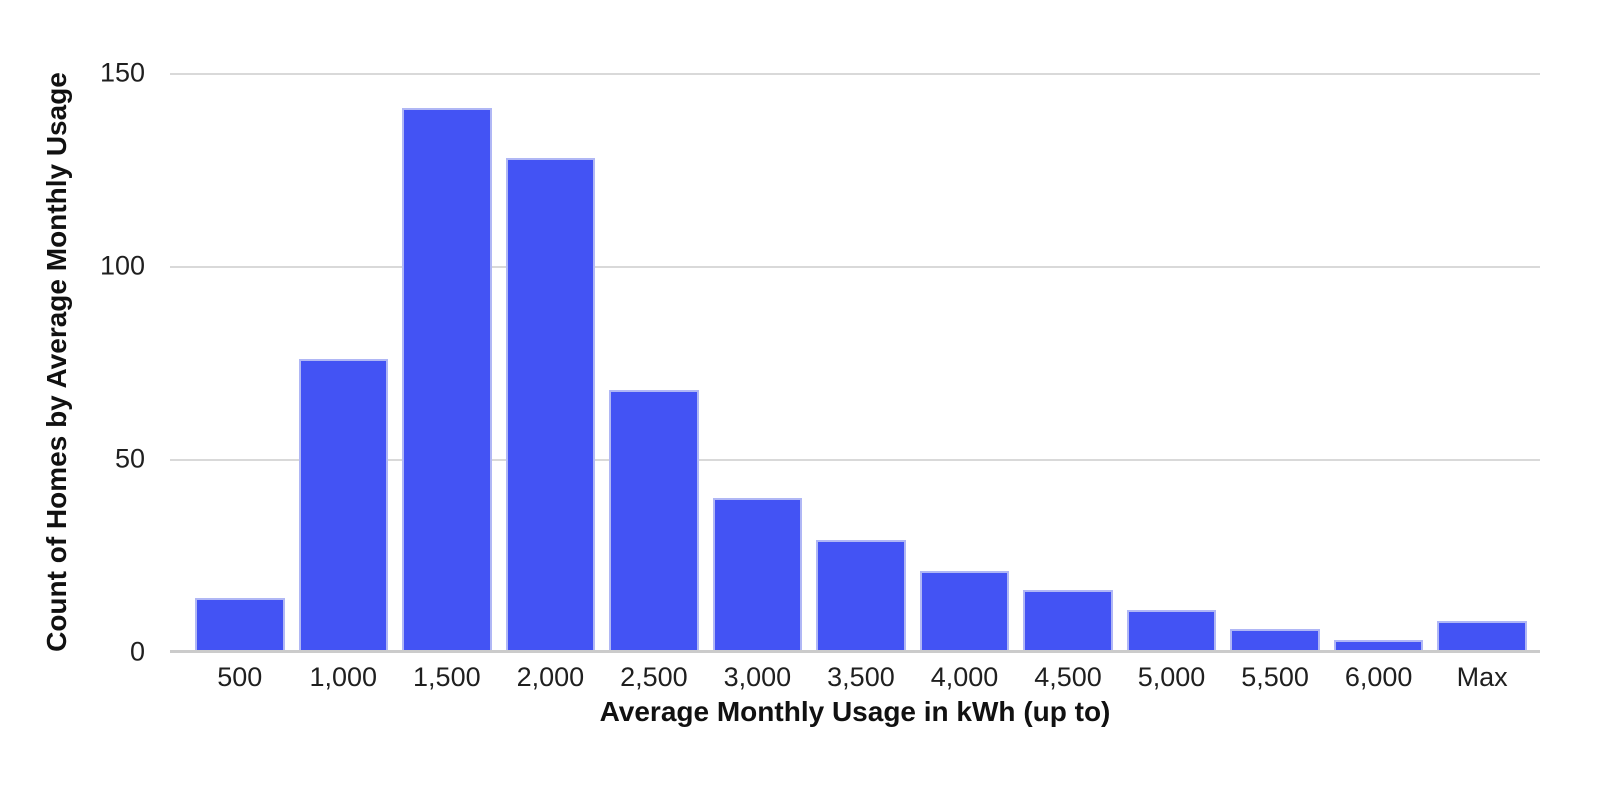  Describe the element at coordinates (861, 677) in the screenshot. I see `x-tick-label: 3,500` at that location.